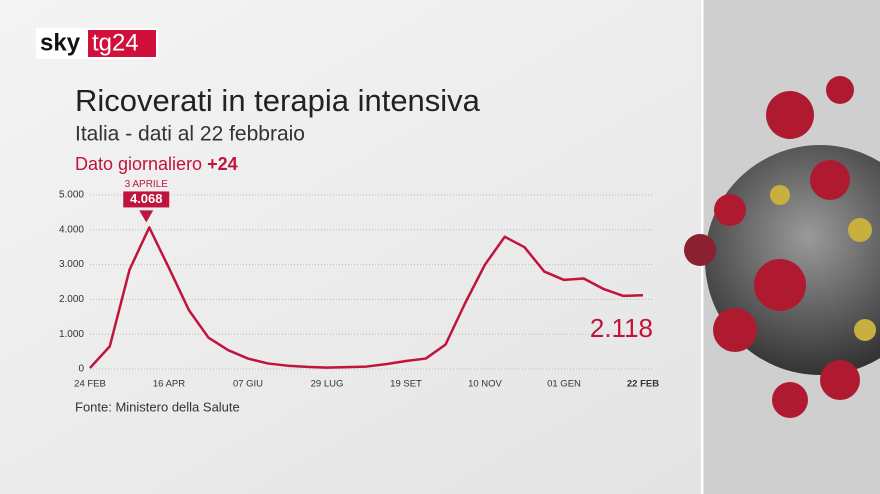 The width and height of the screenshot is (880, 494). I want to click on x-tick-label: 16 APR, so click(169, 384).